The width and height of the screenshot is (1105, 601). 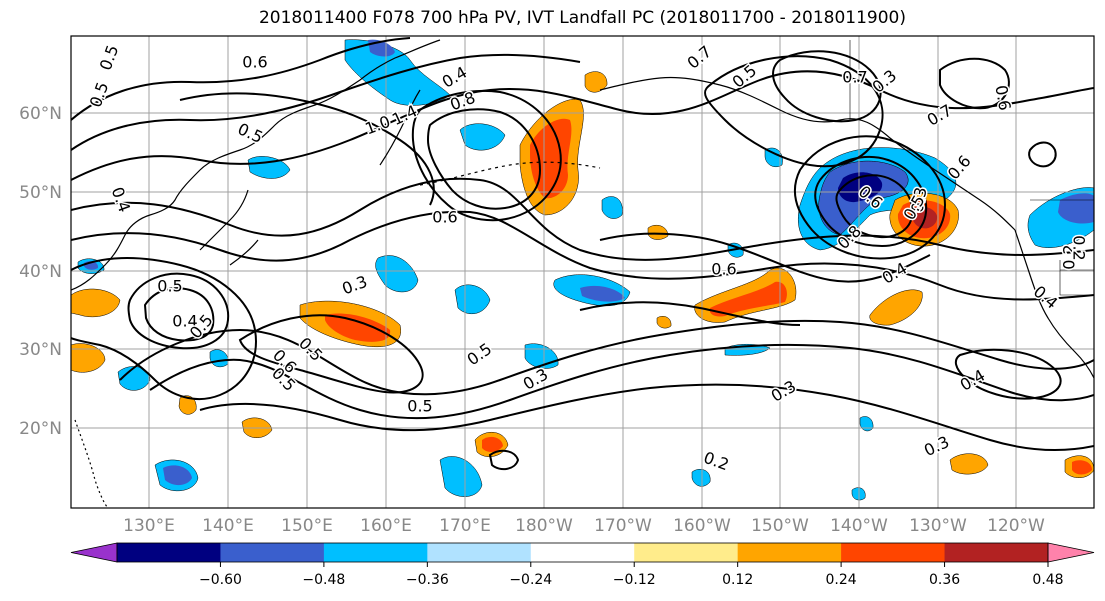 I want to click on negative-anomaly-small-ne, so click(x=773, y=157).